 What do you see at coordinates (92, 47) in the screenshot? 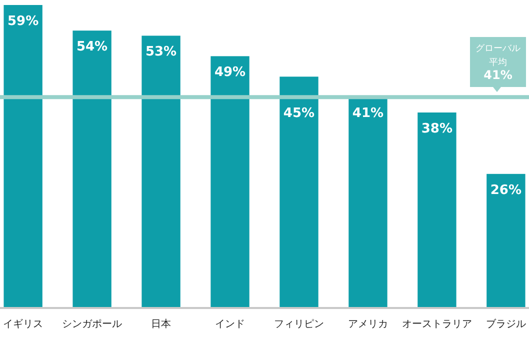
I see `data-label: 54%` at bounding box center [92, 47].